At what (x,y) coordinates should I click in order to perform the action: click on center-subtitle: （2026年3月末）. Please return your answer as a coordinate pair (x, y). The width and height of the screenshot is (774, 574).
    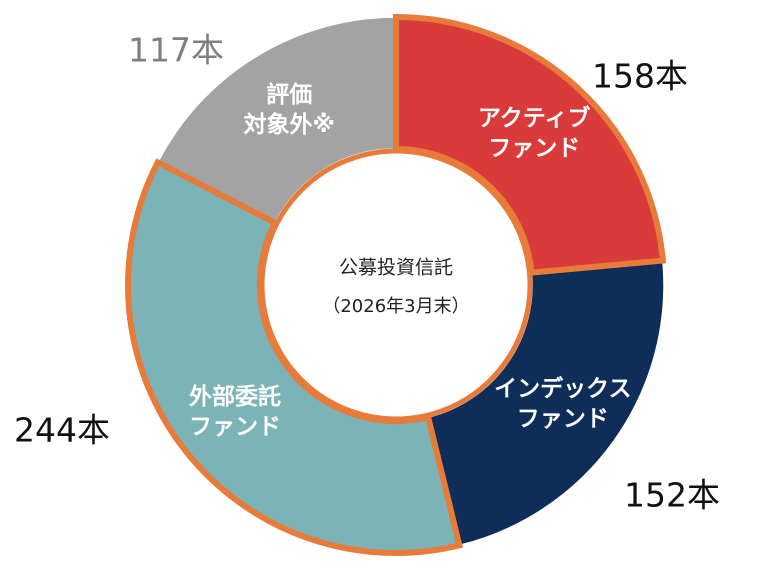
    Looking at the image, I should click on (395, 306).